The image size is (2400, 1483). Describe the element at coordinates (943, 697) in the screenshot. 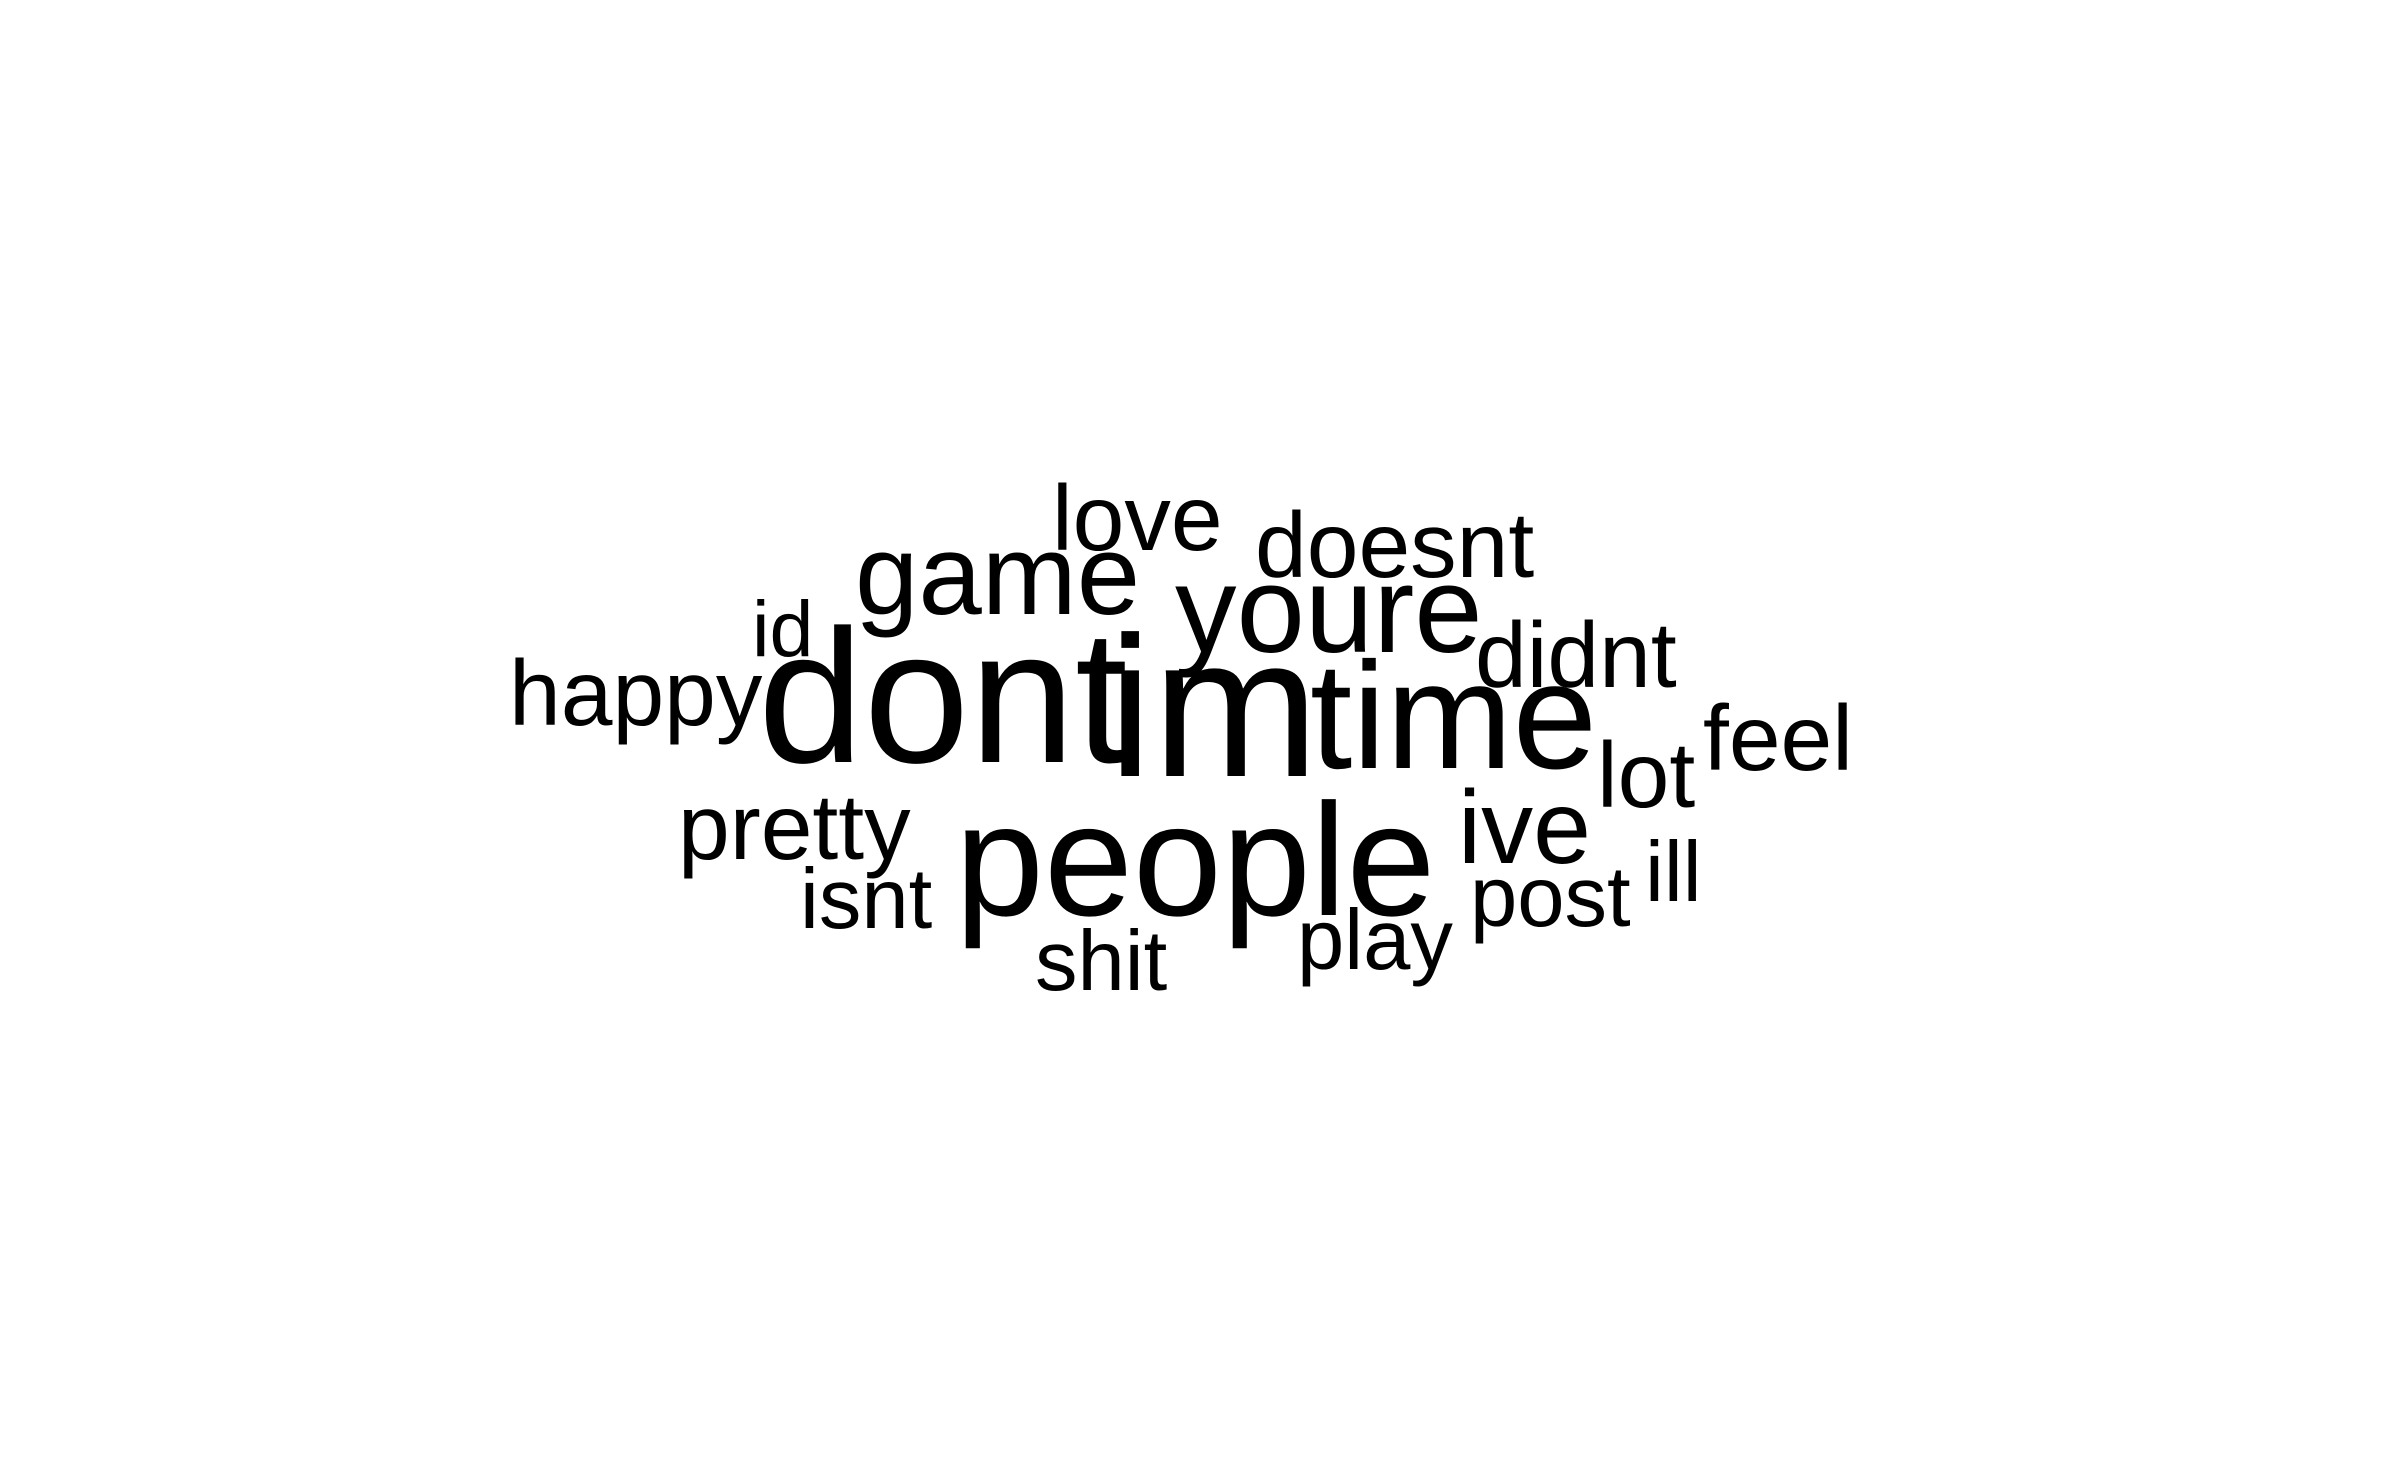

I see `word-dont: dont` at that location.